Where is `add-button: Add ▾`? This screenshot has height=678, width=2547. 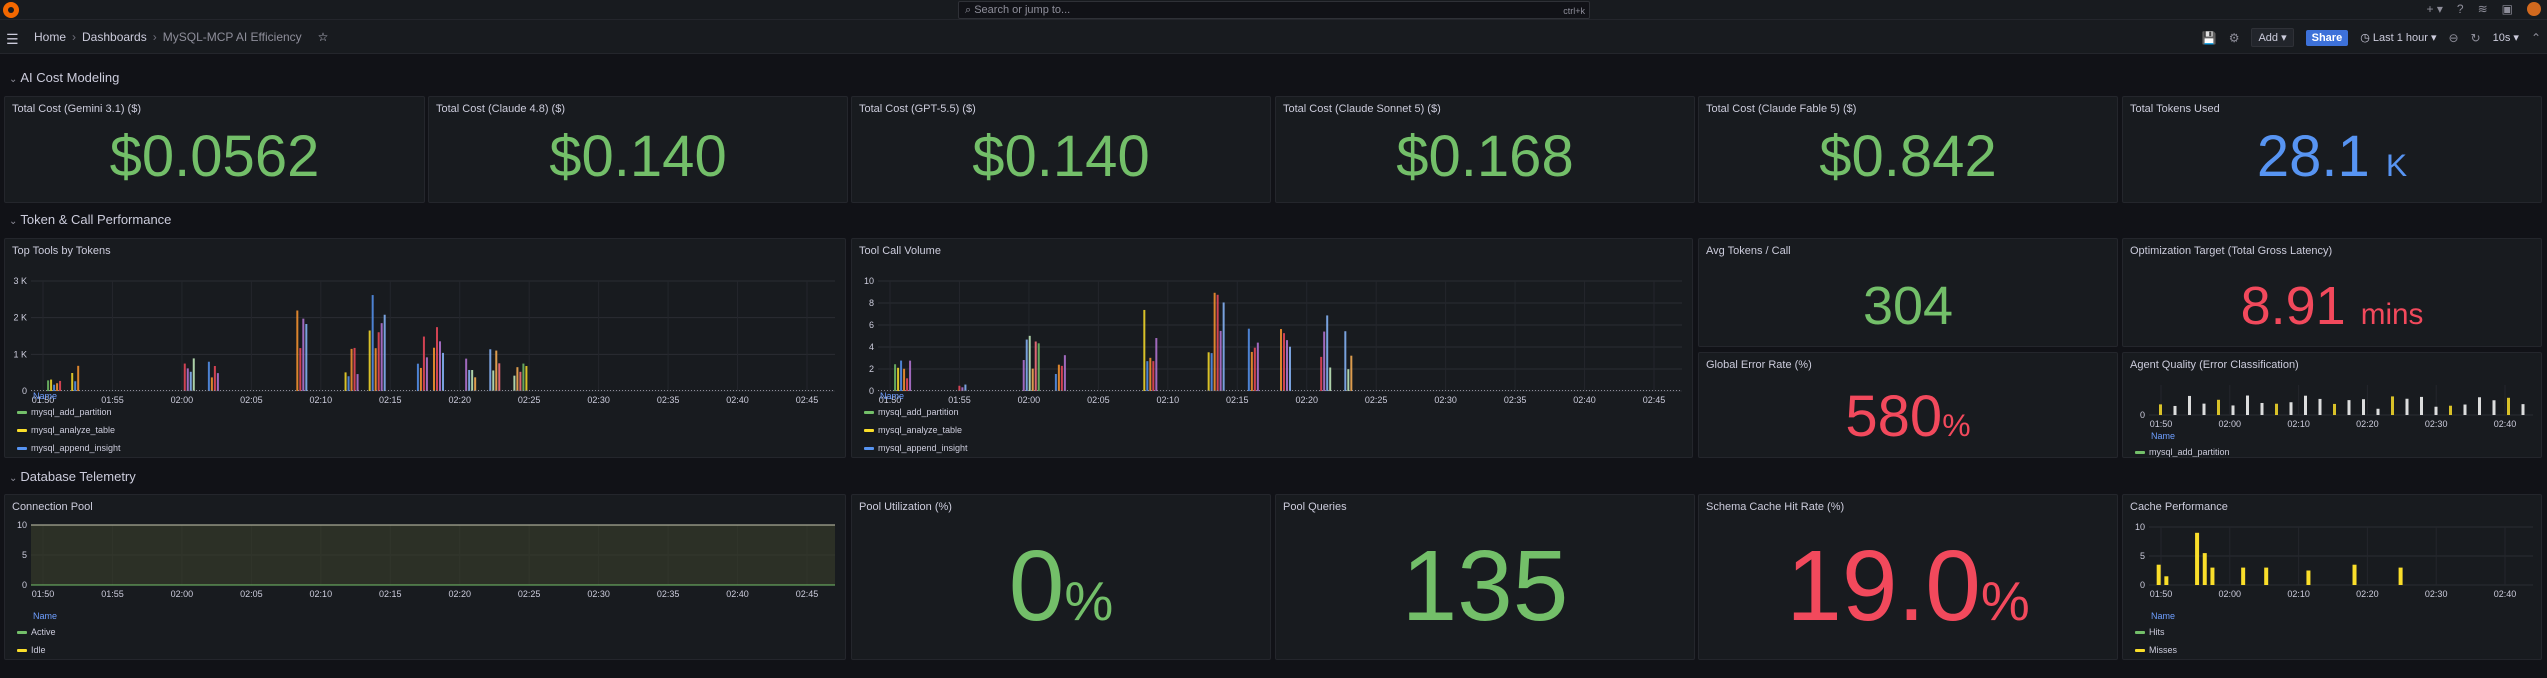
add-button: Add ▾ is located at coordinates (2272, 37).